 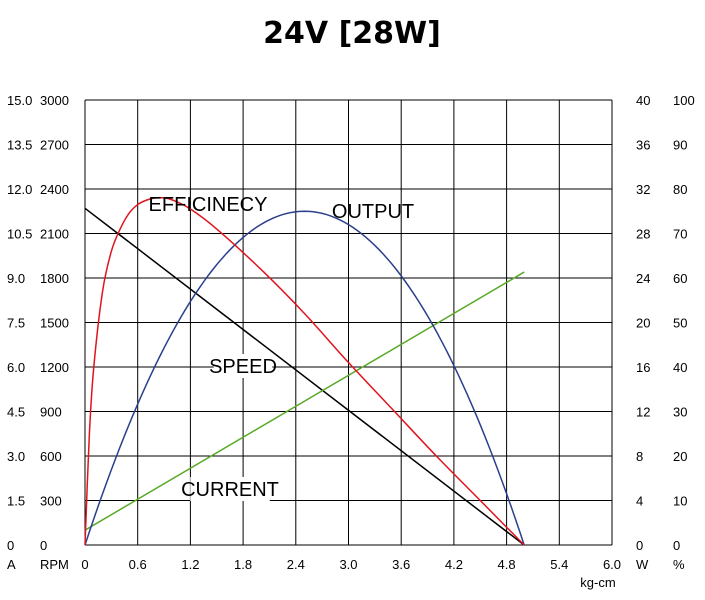 I want to click on output-tick-label: 20, so click(x=643, y=323).